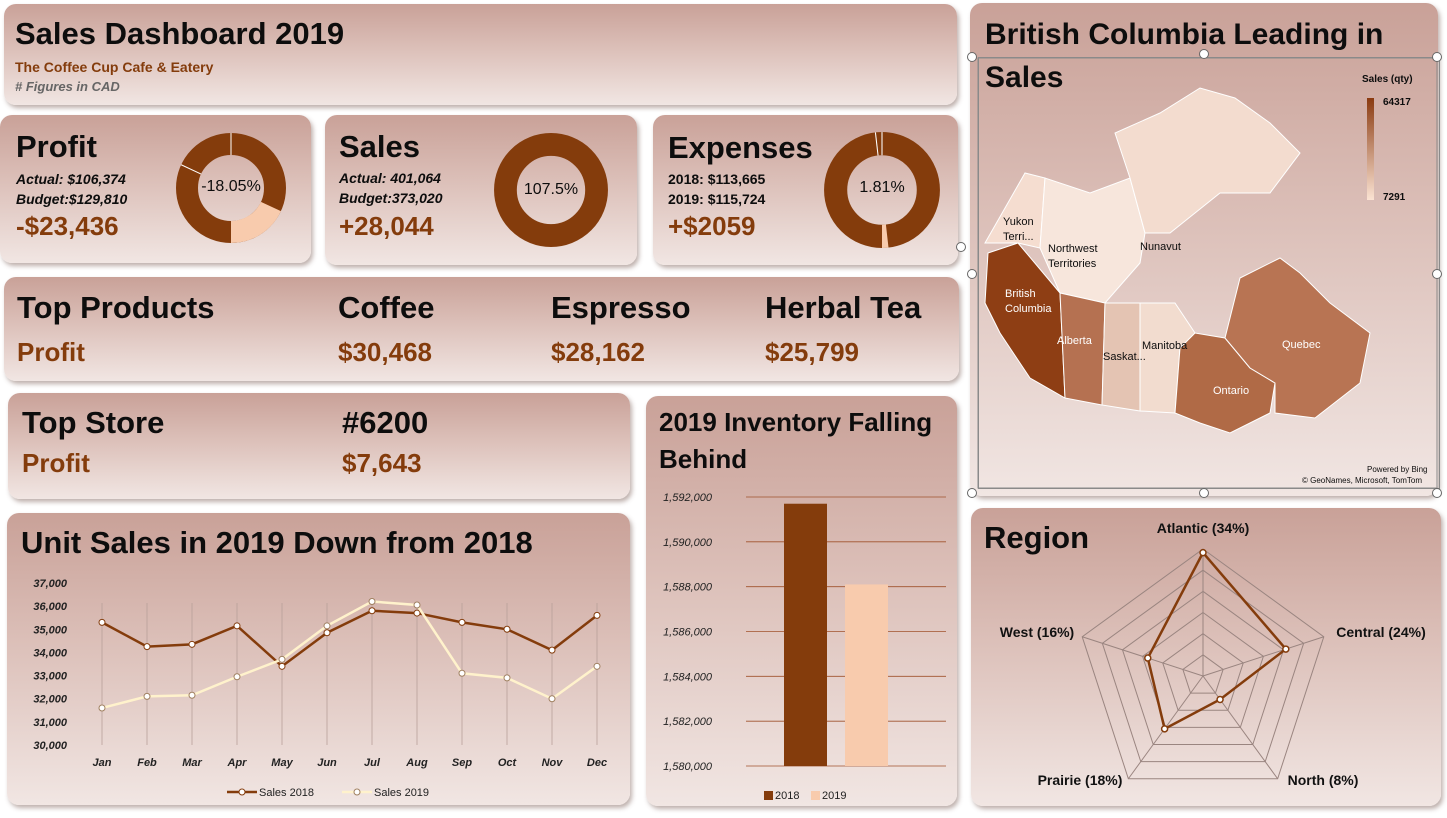 Image resolution: width=1447 pixels, height=818 pixels. What do you see at coordinates (1073, 256) in the screenshot?
I see `map-region-northwest-territories: Northwest Territories` at bounding box center [1073, 256].